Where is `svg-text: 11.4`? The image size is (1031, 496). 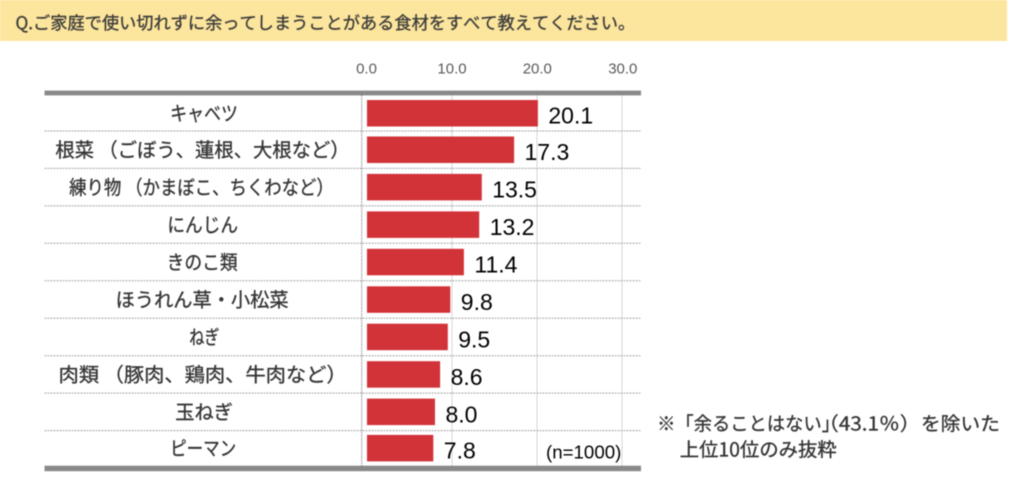
svg-text: 11.4 is located at coordinates (495, 265).